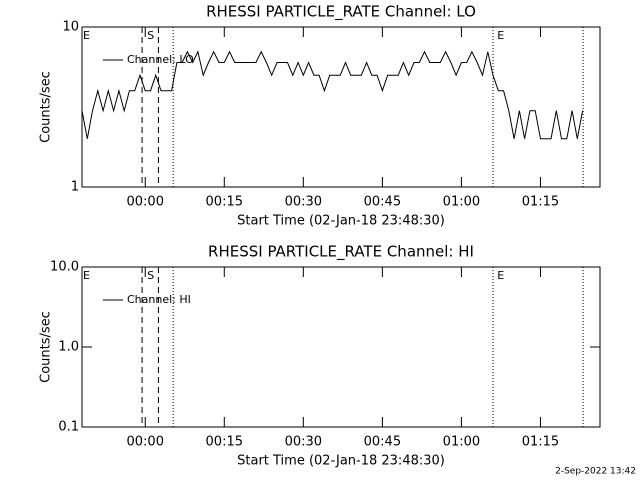  Describe the element at coordinates (70, 27) in the screenshot. I see `y-tick-label: 10` at that location.